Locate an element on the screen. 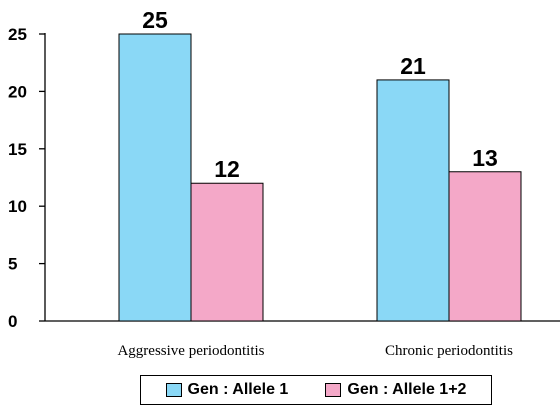 The height and width of the screenshot is (407, 560). legend-item-allele-1: Gen : Allele 1 is located at coordinates (227, 390).